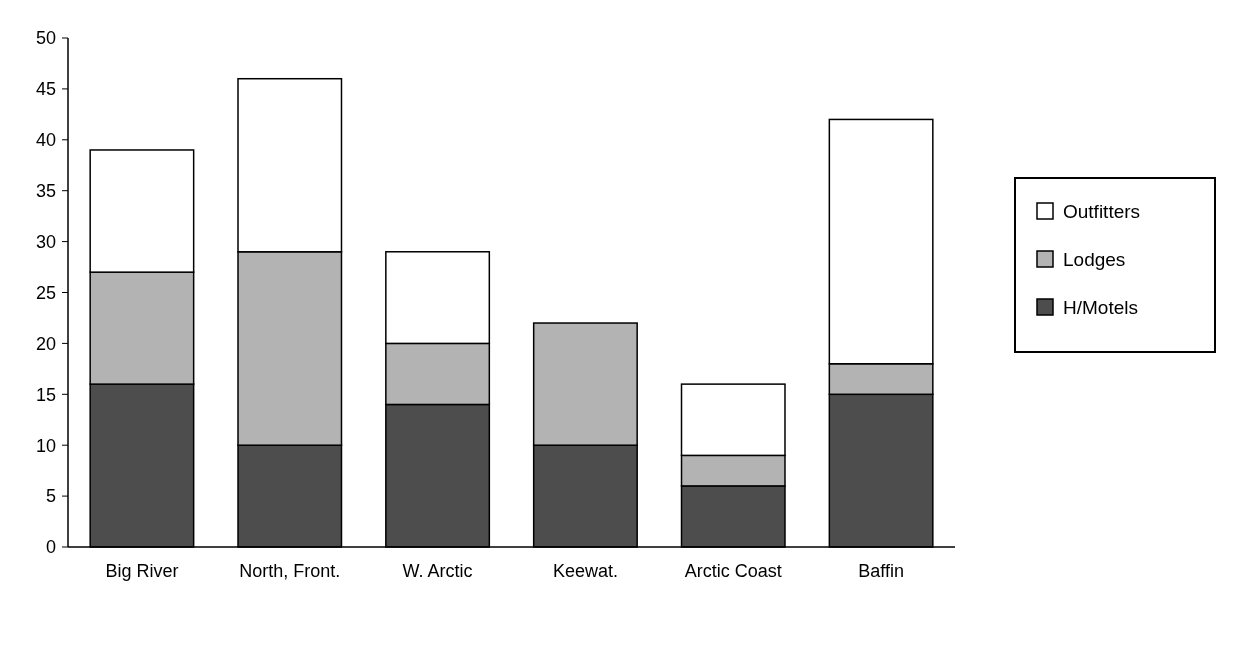  Describe the element at coordinates (1102, 211) in the screenshot. I see `legend-label: Outfitters` at that location.